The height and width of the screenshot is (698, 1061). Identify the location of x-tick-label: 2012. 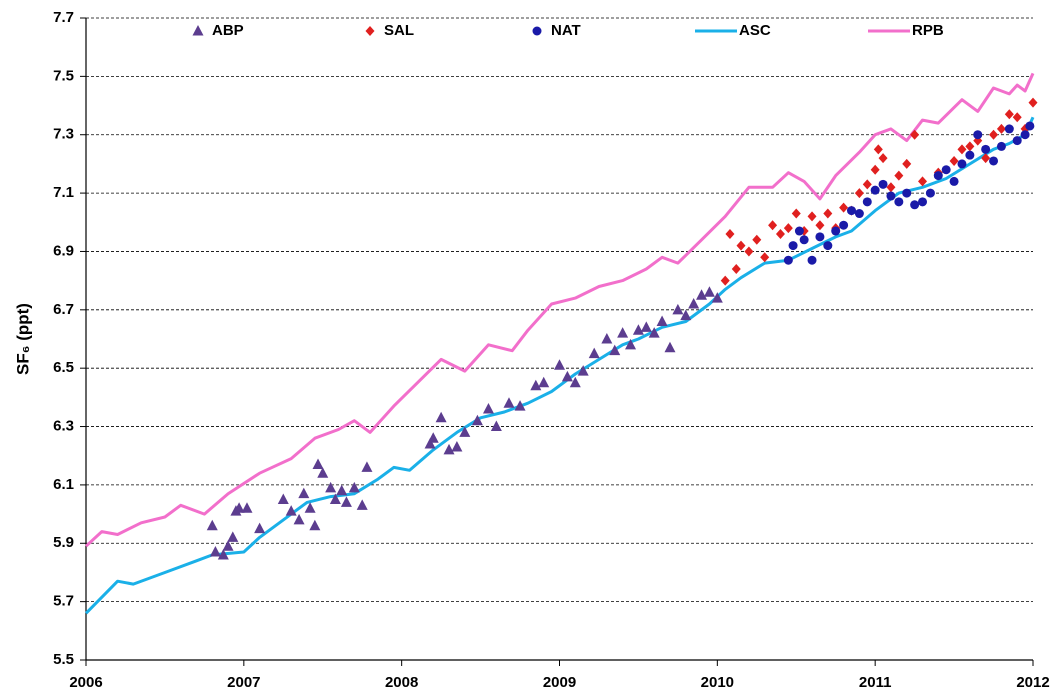
(1032, 682).